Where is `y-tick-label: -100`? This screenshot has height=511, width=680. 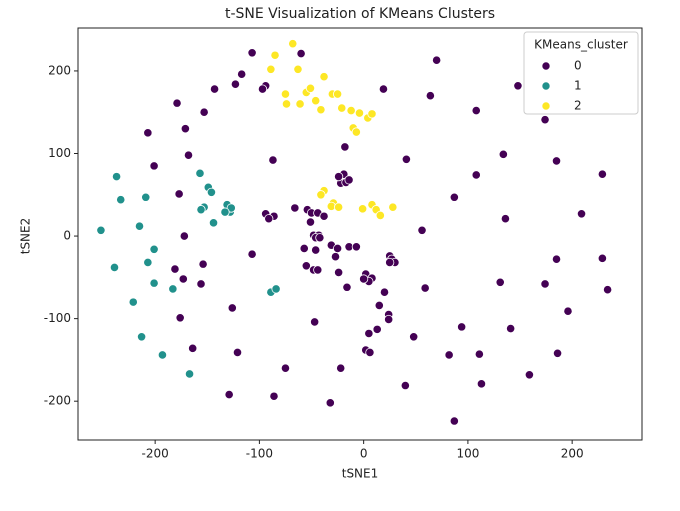 y-tick-label: -100 is located at coordinates (57, 318).